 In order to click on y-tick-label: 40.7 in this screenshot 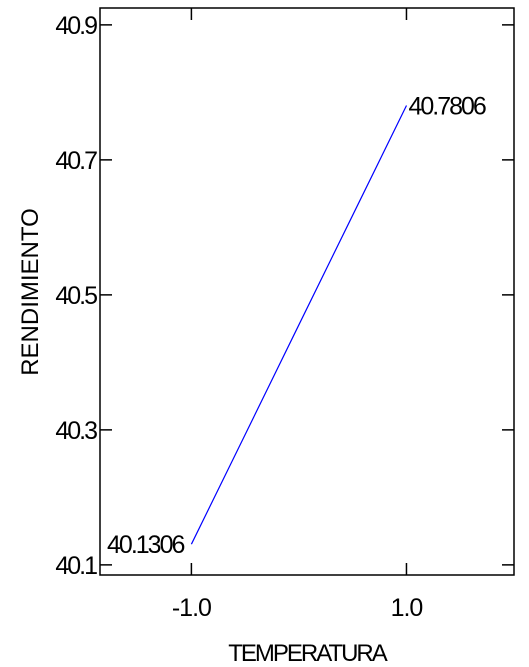, I will do `click(76, 161)`.